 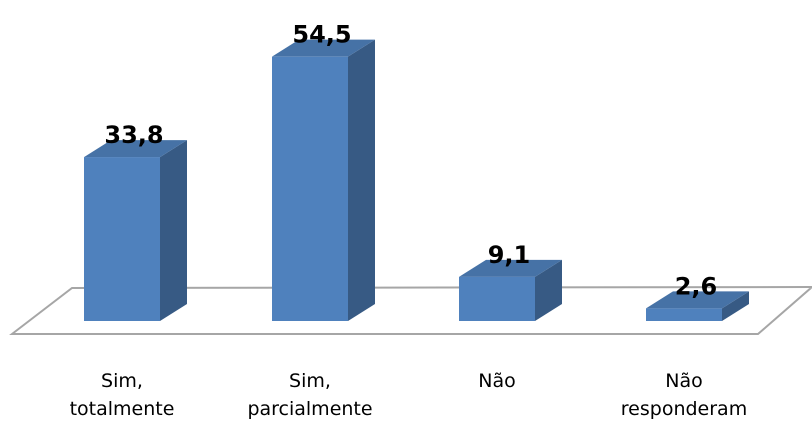 What do you see at coordinates (410, 310) in the screenshot?
I see `floor` at bounding box center [410, 310].